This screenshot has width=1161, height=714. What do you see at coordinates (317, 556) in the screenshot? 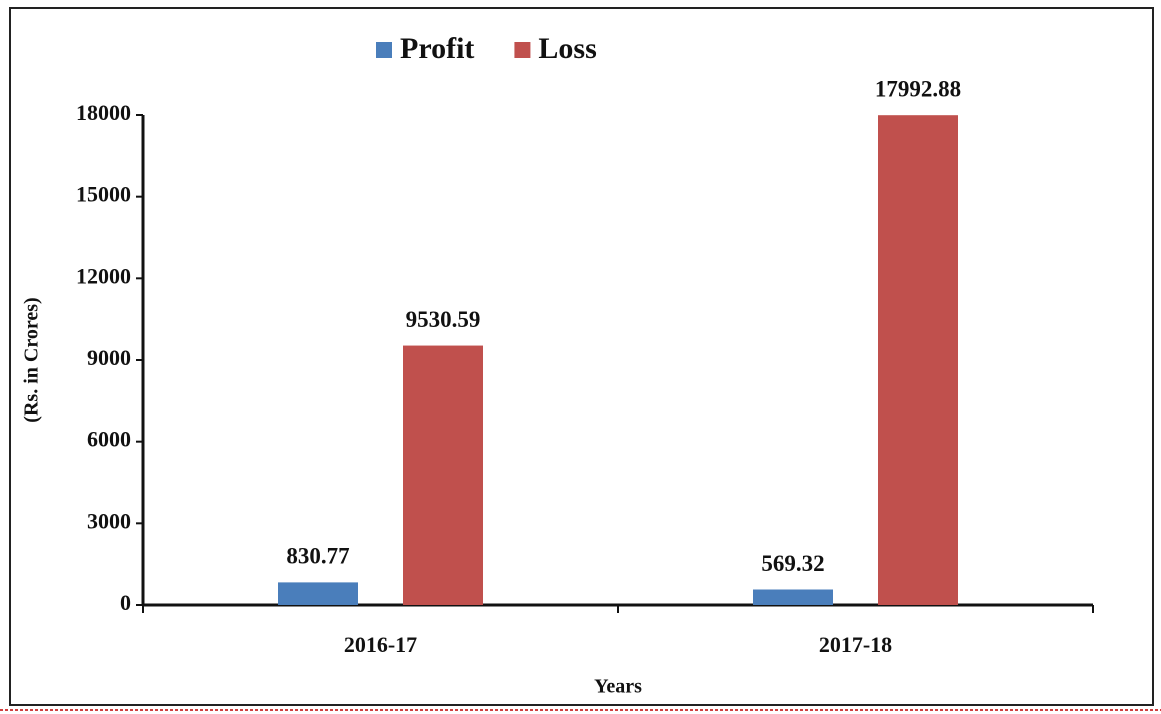
I see `data-label: 830.77` at bounding box center [317, 556].